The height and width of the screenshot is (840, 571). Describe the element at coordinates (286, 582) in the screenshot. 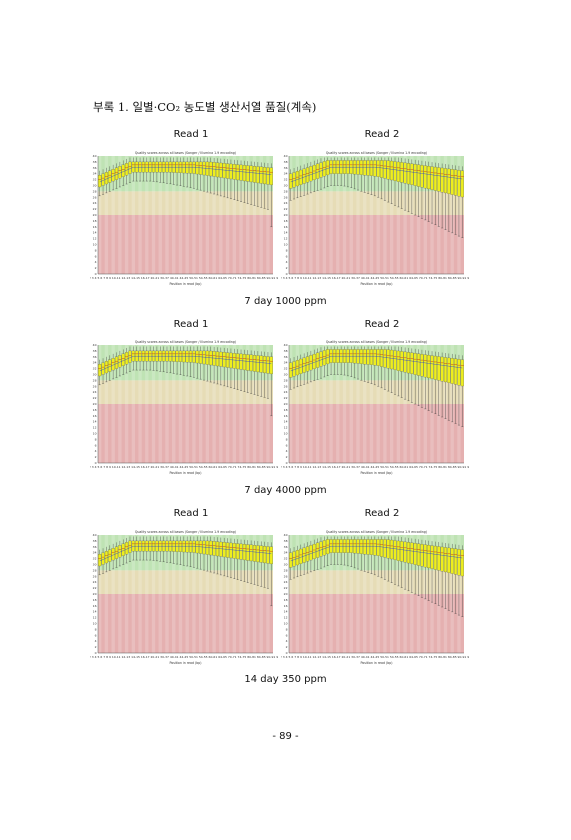

I see `y-tick-label: 24` at that location.